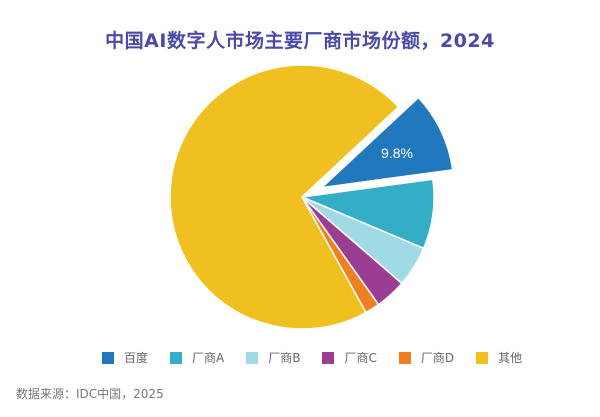  Describe the element at coordinates (208, 358) in the screenshot. I see `legend-label: 厂商A` at that location.